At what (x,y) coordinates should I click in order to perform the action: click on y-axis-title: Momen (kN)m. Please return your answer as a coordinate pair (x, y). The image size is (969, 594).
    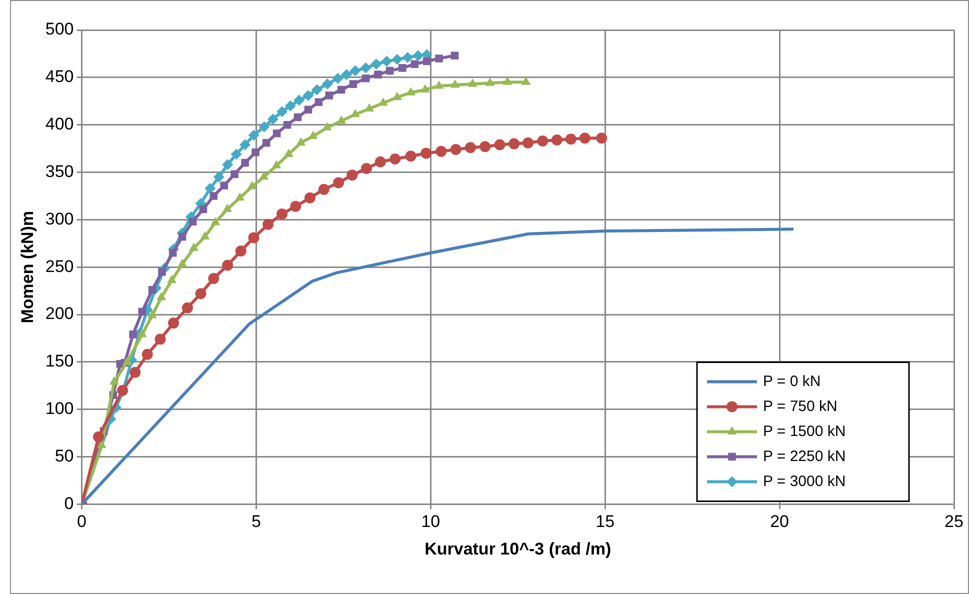
    Looking at the image, I should click on (27, 267).